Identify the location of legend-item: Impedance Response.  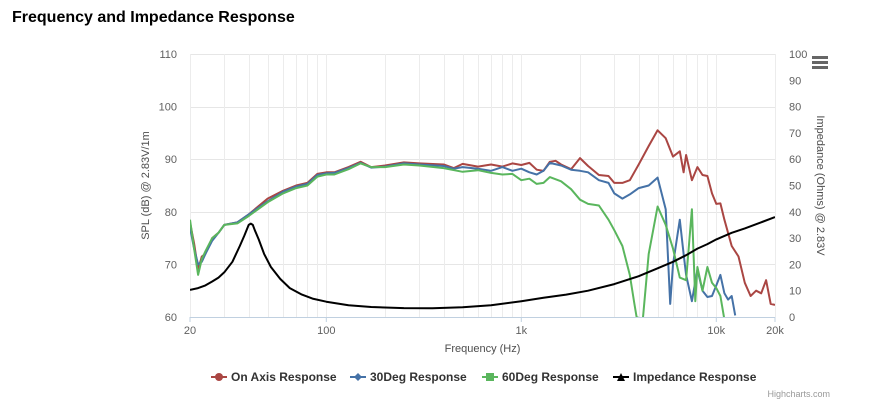
(685, 377).